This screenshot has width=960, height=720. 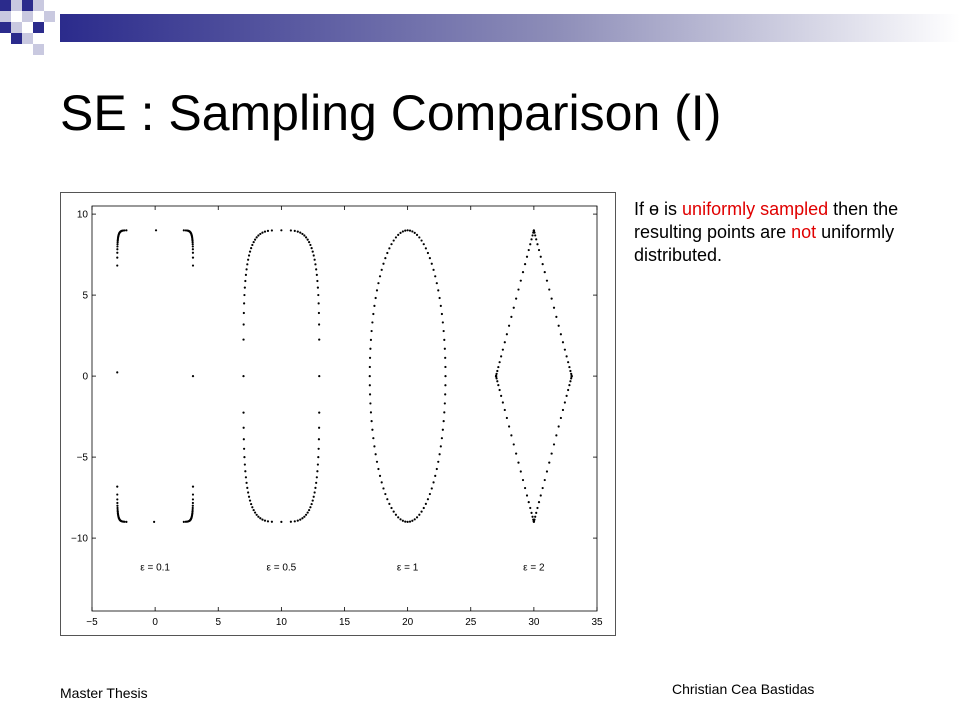 What do you see at coordinates (155, 622) in the screenshot?
I see `x-tick-label: 0` at bounding box center [155, 622].